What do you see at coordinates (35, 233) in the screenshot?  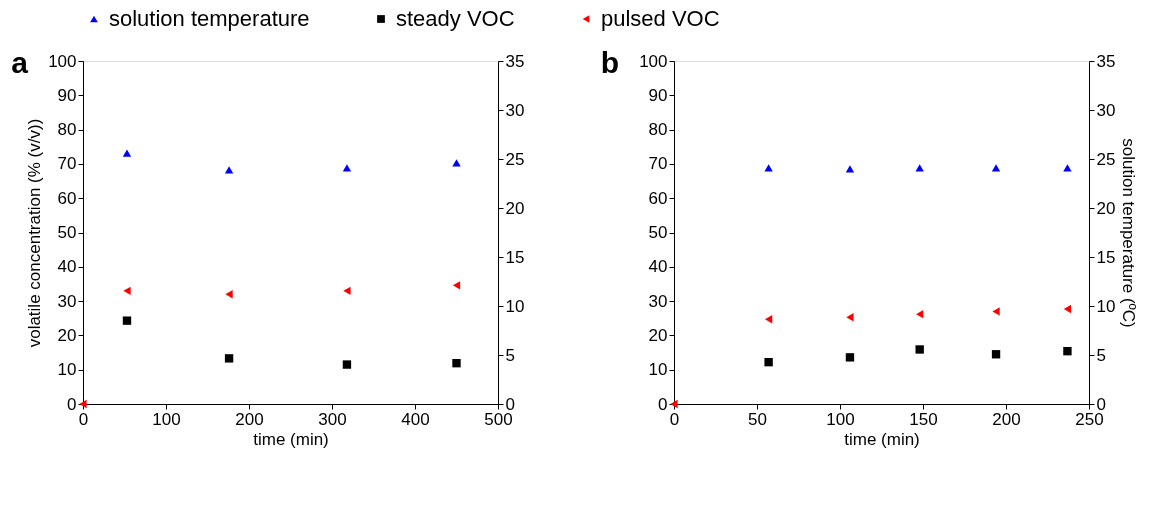 I see `y-axis-title: volatile concentration (% (v/v))` at bounding box center [35, 233].